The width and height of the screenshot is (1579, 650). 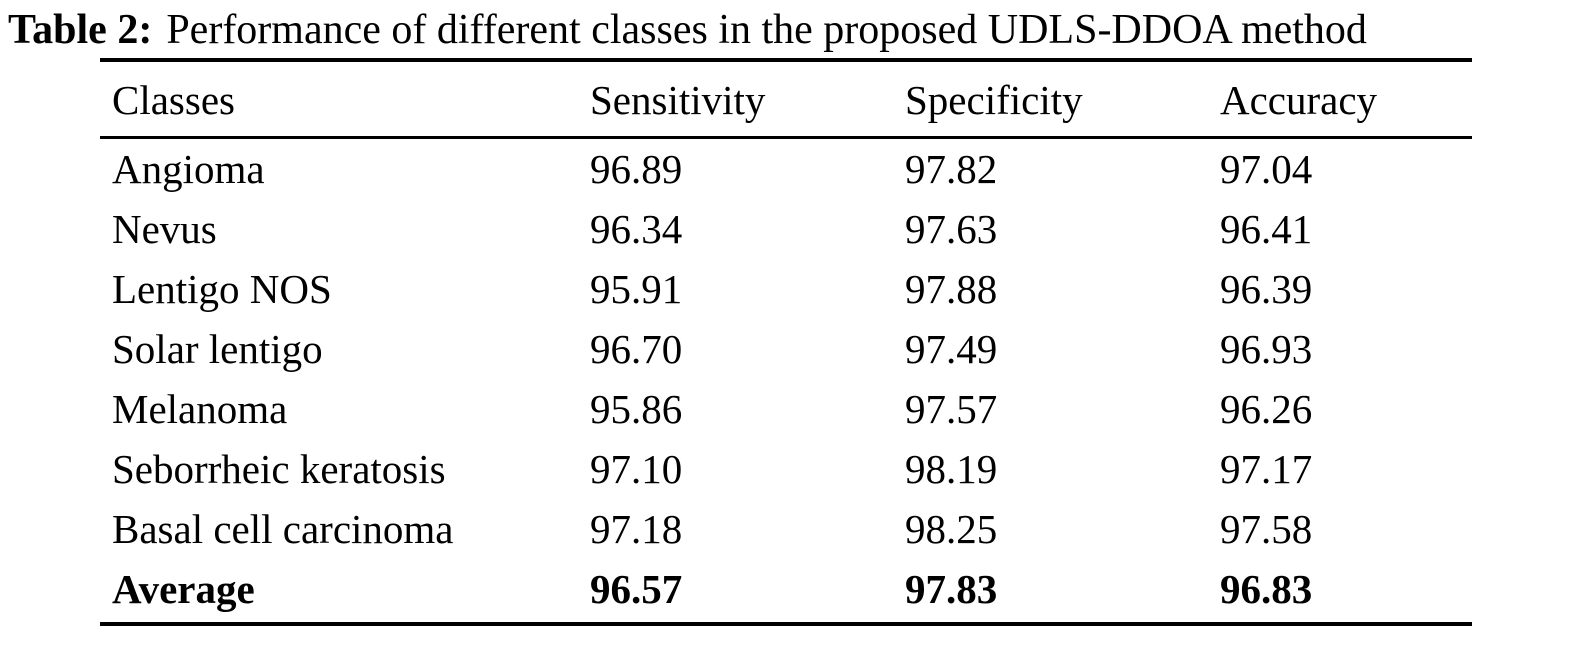 What do you see at coordinates (279, 469) in the screenshot?
I see `cell-class: Seborrheic keratosis` at bounding box center [279, 469].